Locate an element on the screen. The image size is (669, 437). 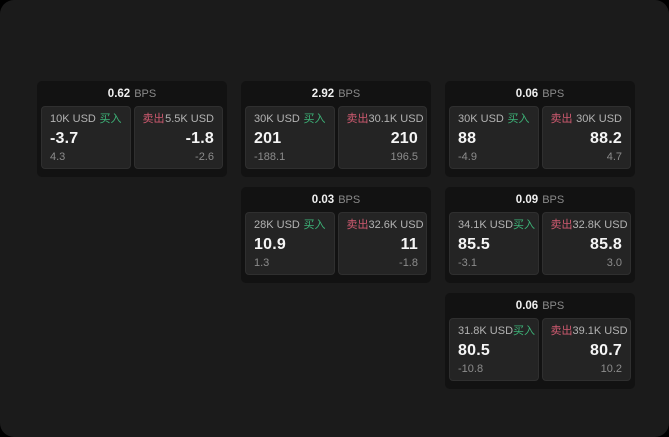
card-header: 2.92 BPS is located at coordinates (336, 93).